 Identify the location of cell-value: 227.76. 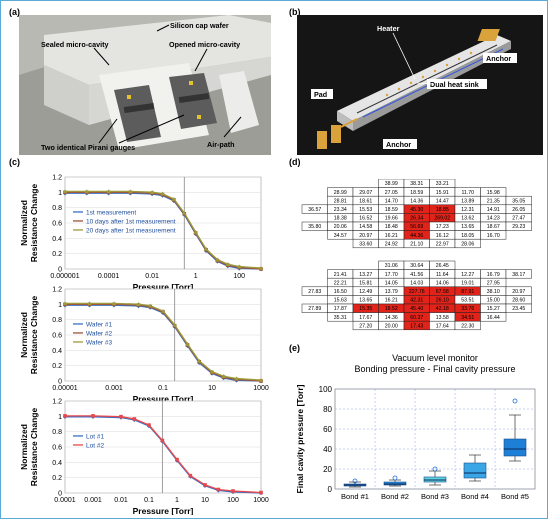
(417, 292).